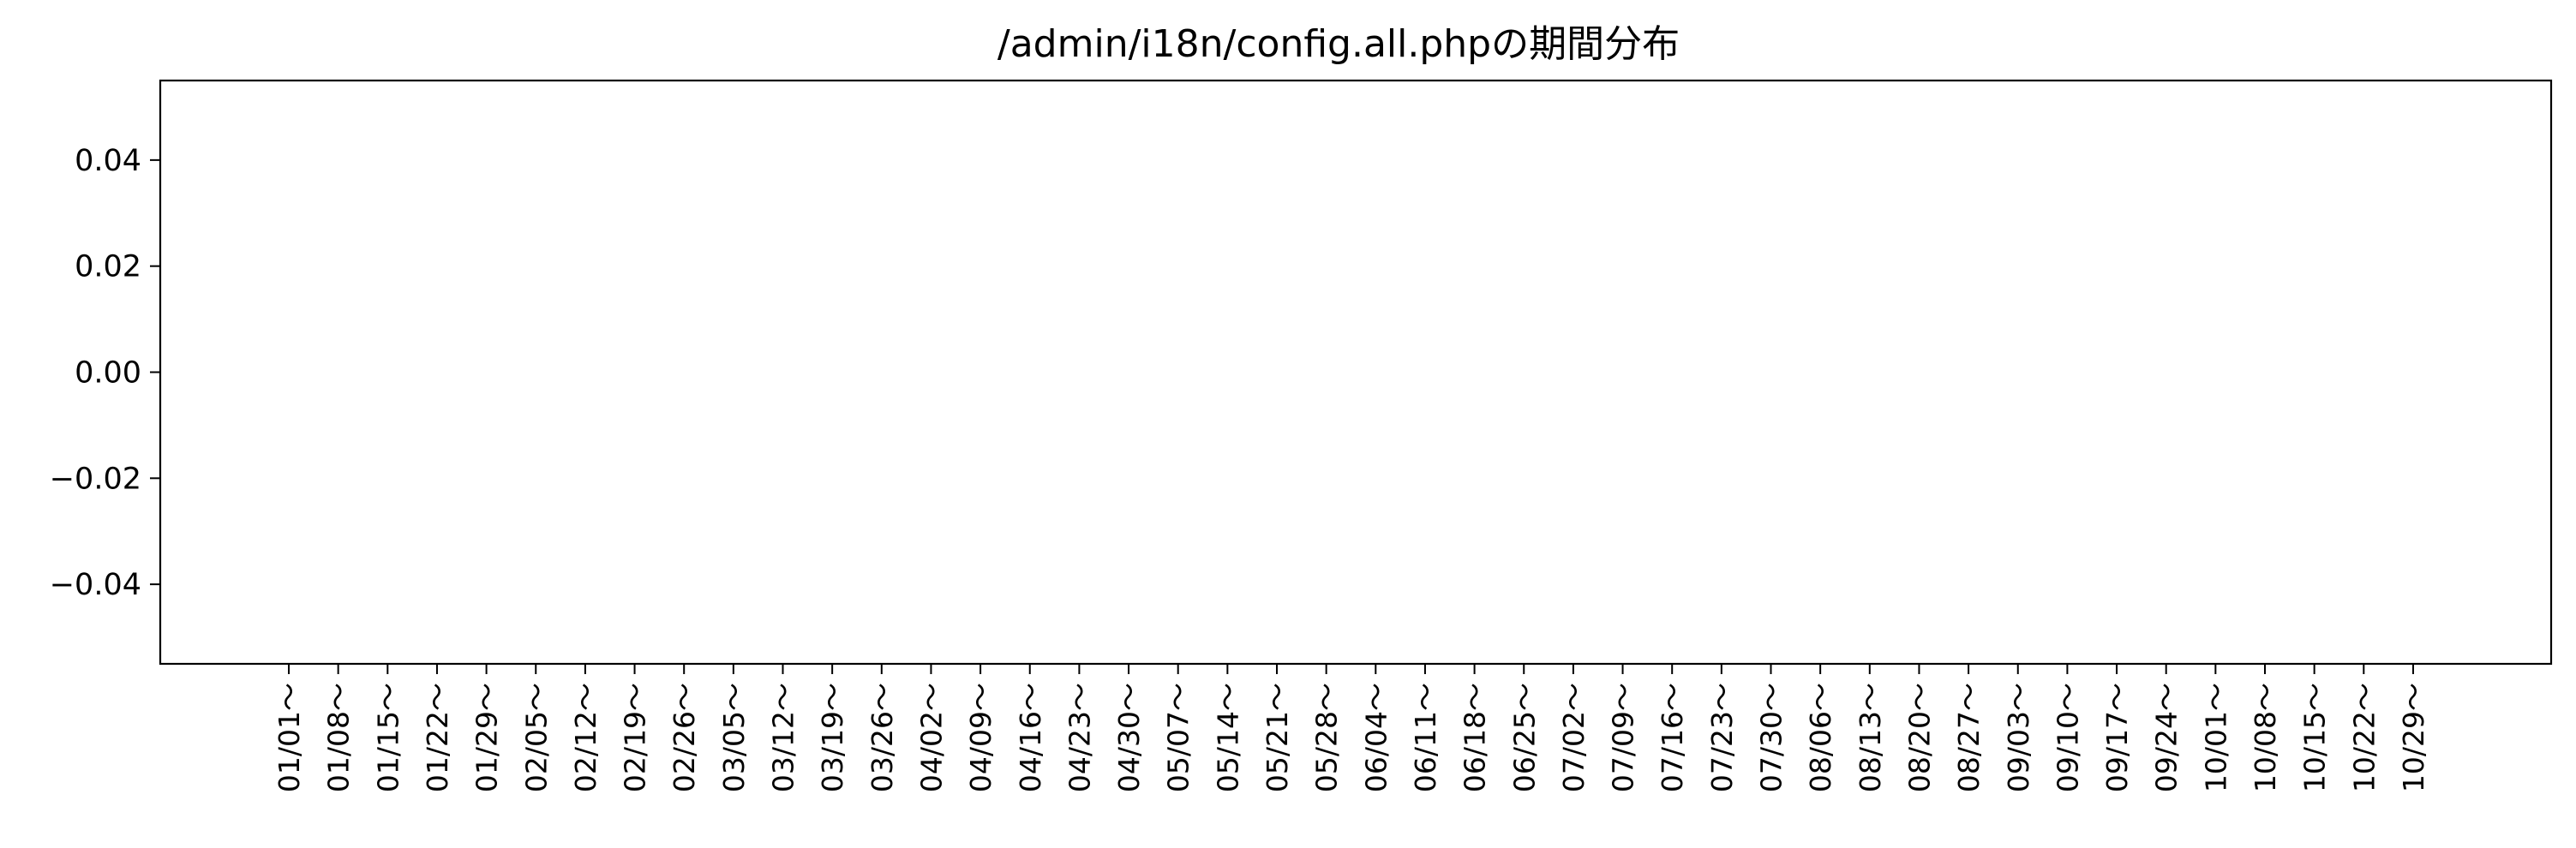 The width and height of the screenshot is (2576, 848). Describe the element at coordinates (1524, 737) in the screenshot. I see `x-tick-label: 06/25～` at that location.